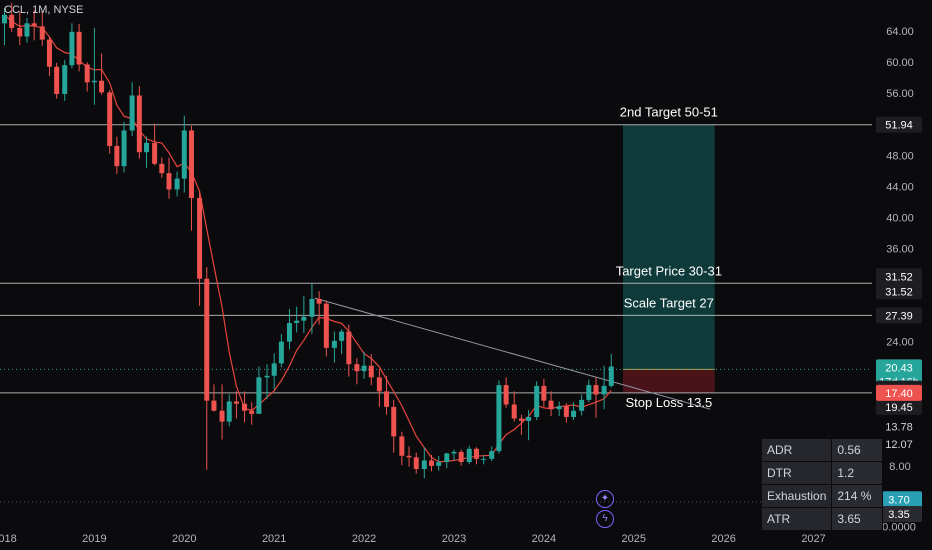 This screenshot has width=932, height=550. Describe the element at coordinates (899, 499) in the screenshot. I see `atr-badge-bg` at that location.